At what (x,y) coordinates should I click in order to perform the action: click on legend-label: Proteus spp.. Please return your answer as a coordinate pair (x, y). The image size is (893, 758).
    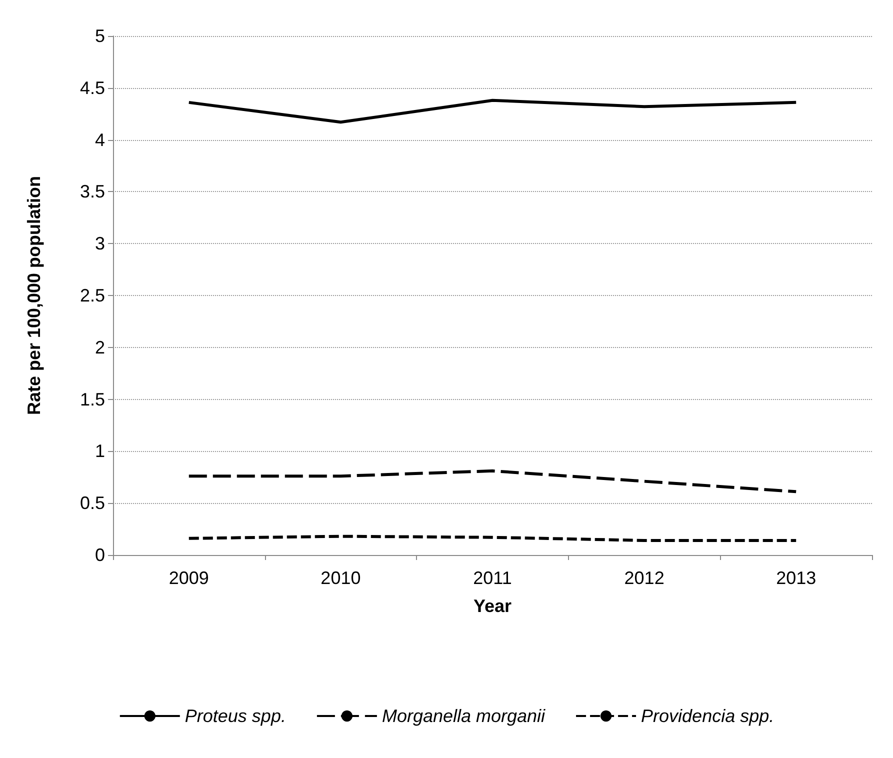
    Looking at the image, I should click on (235, 716).